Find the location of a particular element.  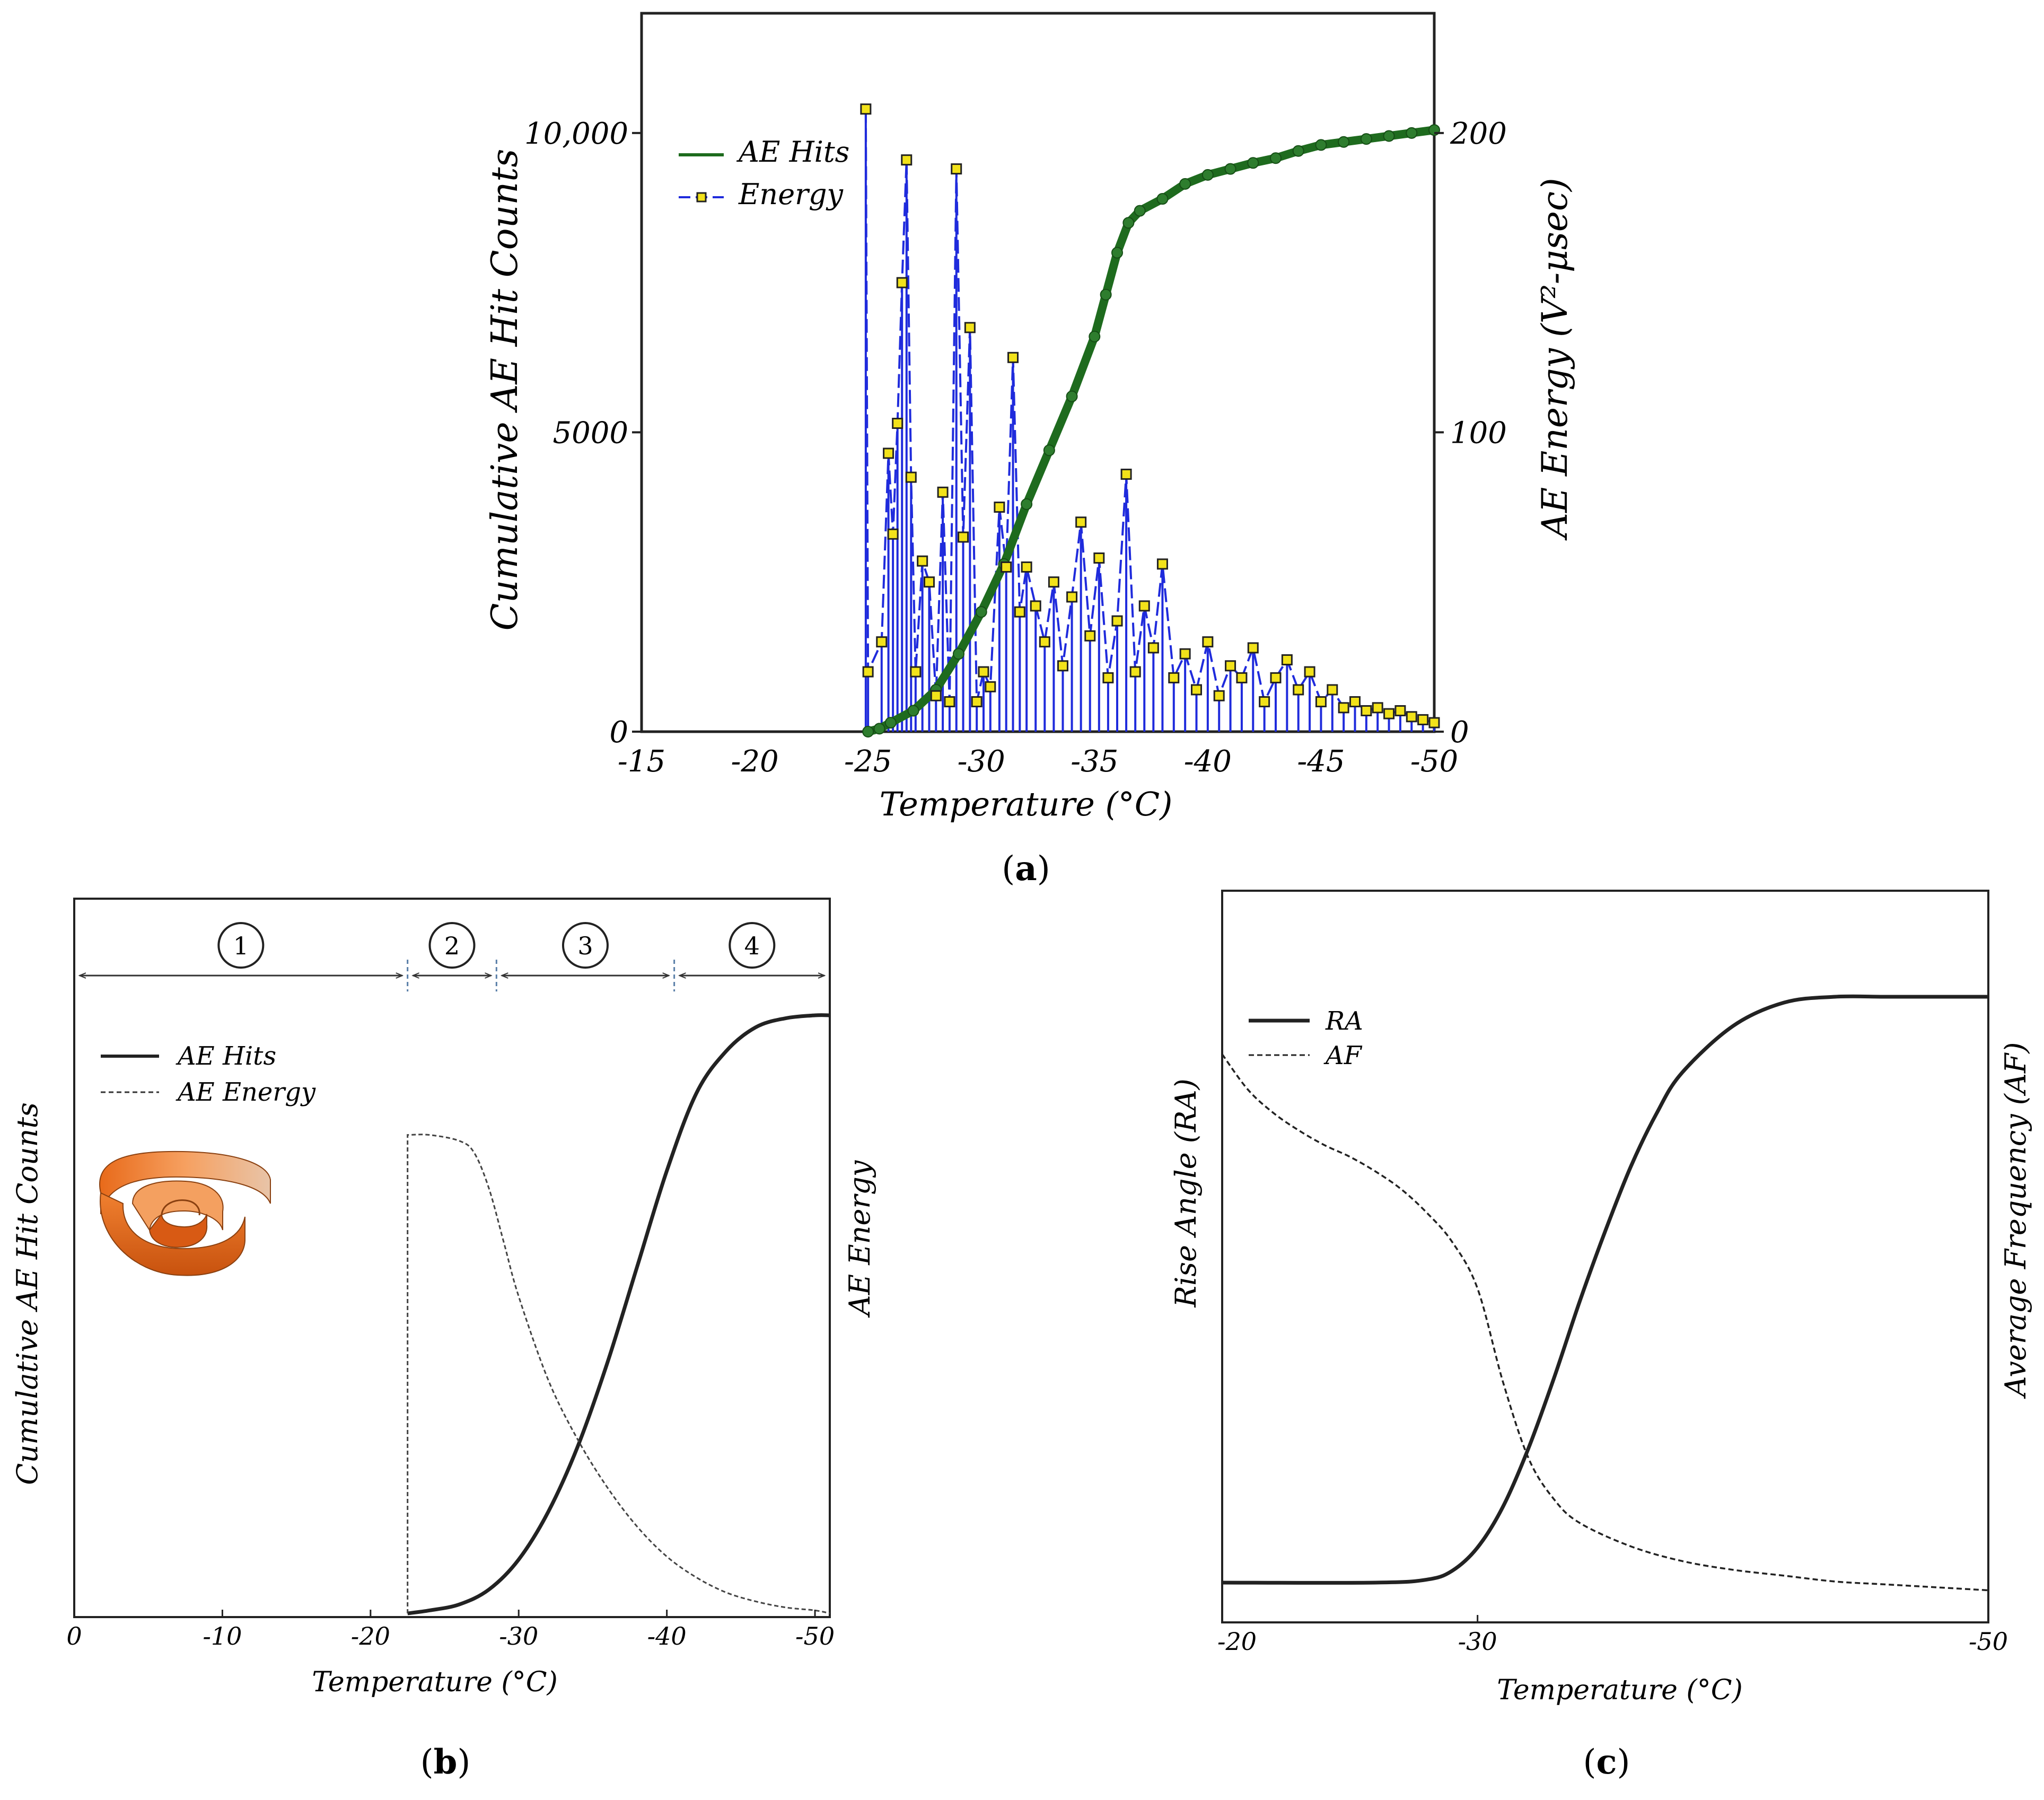

c-ra-curve is located at coordinates (1605, 1289).